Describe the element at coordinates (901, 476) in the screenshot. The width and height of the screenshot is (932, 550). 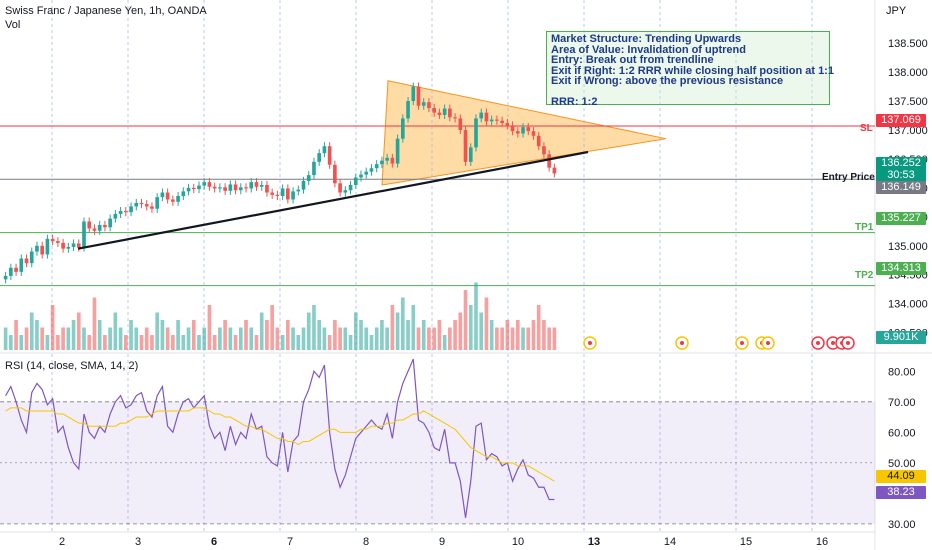
I see `rsi-sma-tag: 44.09` at that location.